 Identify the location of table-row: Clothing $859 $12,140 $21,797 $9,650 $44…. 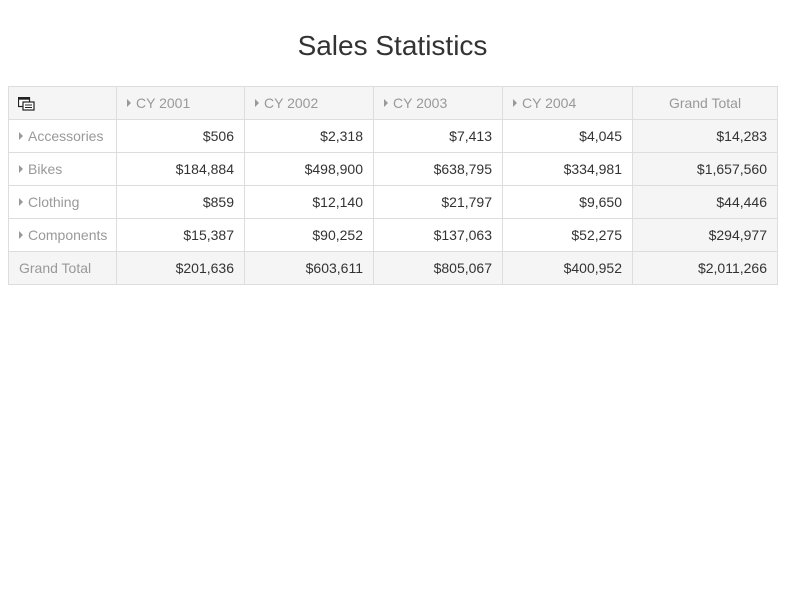
(393, 202).